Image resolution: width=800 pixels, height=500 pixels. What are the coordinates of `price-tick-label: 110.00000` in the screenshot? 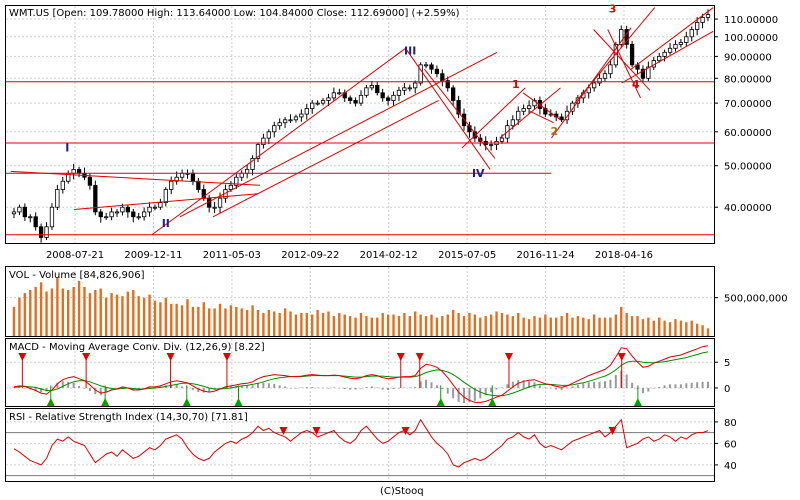 It's located at (751, 20).